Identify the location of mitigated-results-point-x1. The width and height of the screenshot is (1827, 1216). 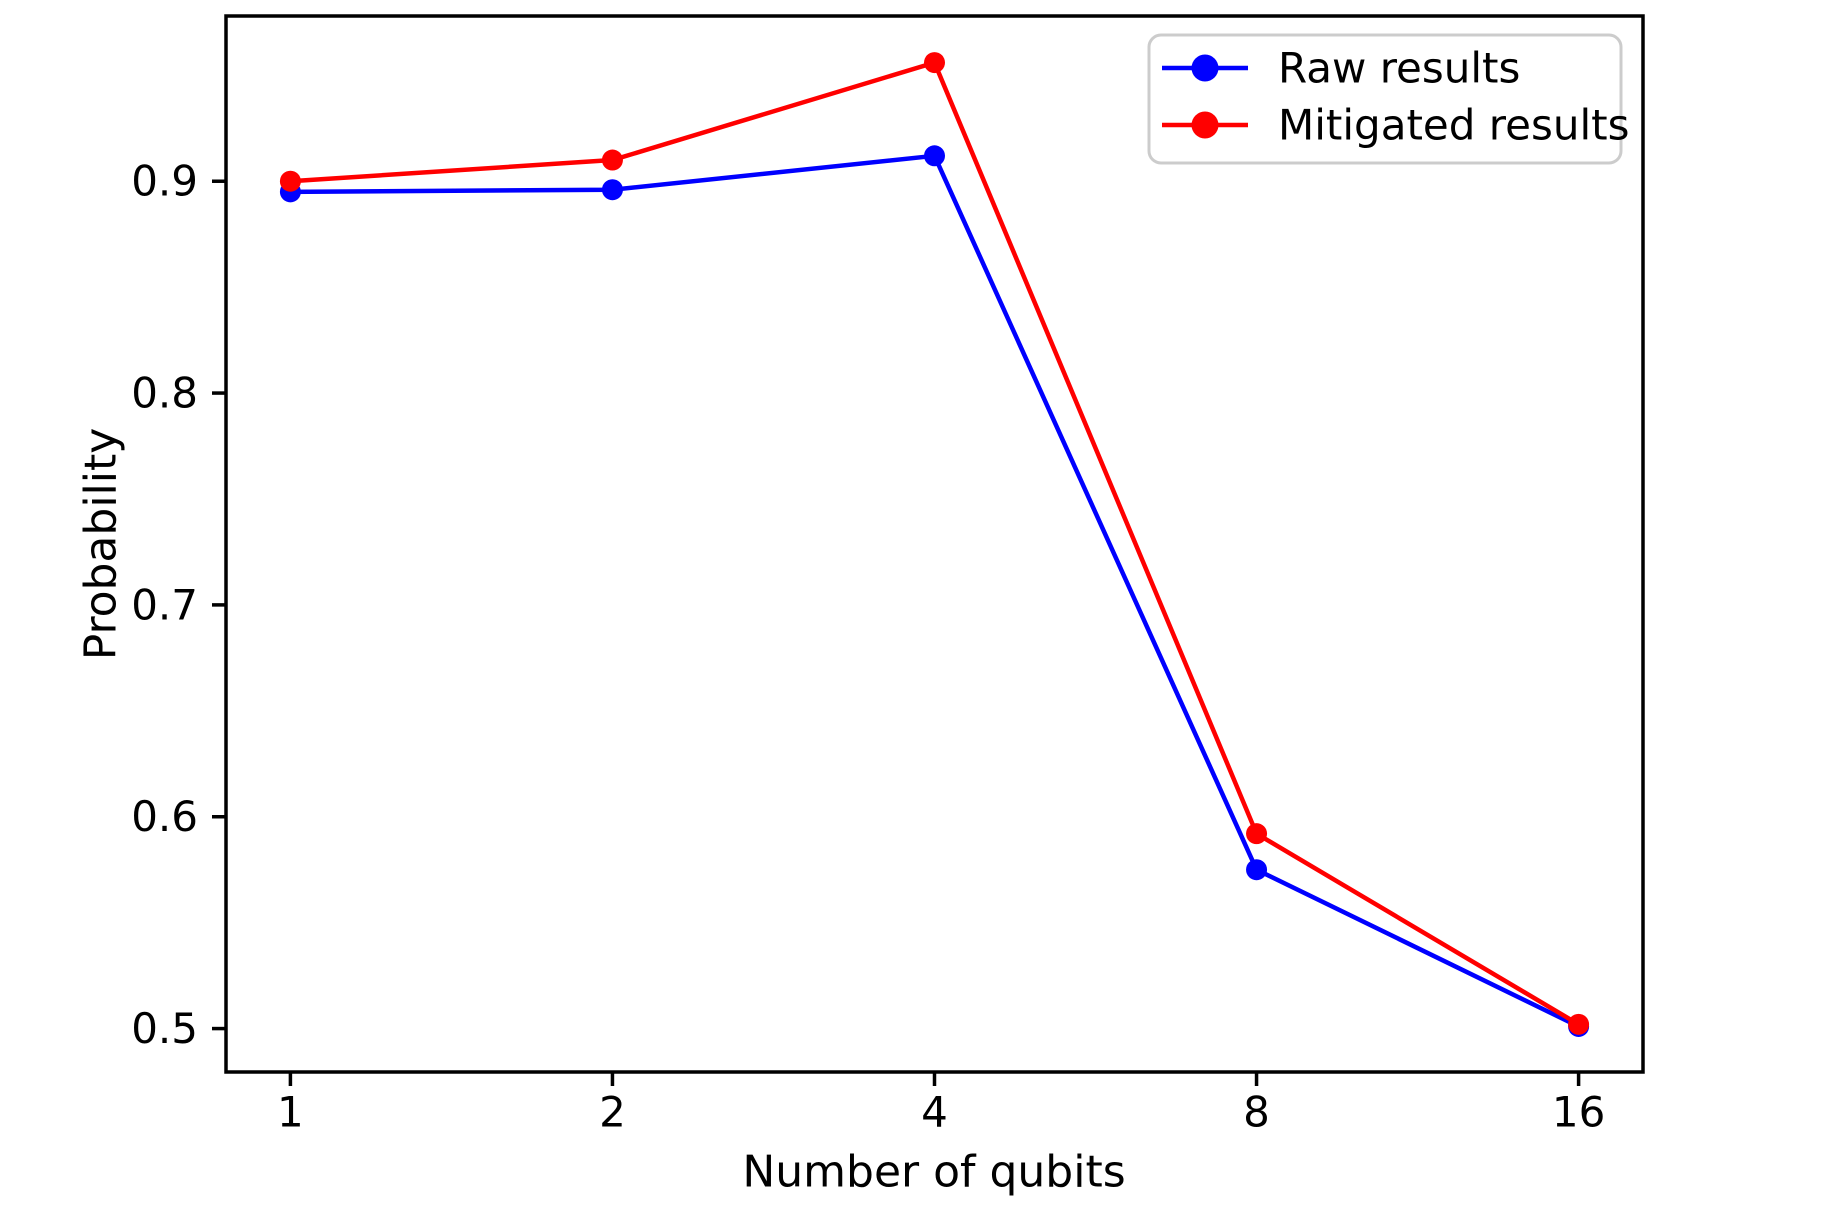
(290, 181).